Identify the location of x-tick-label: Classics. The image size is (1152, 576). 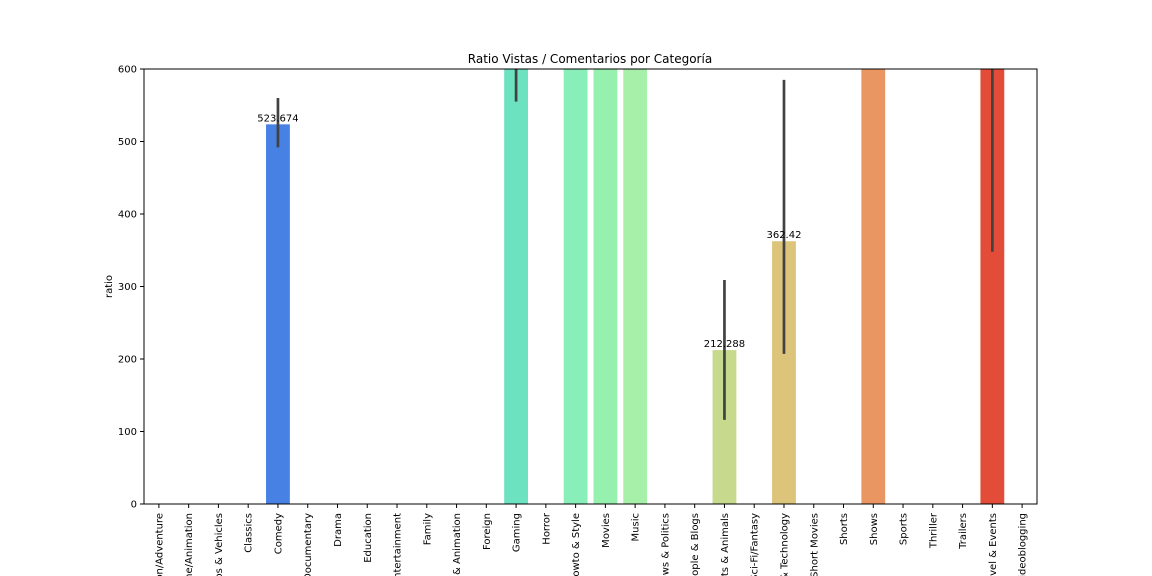
(249, 533).